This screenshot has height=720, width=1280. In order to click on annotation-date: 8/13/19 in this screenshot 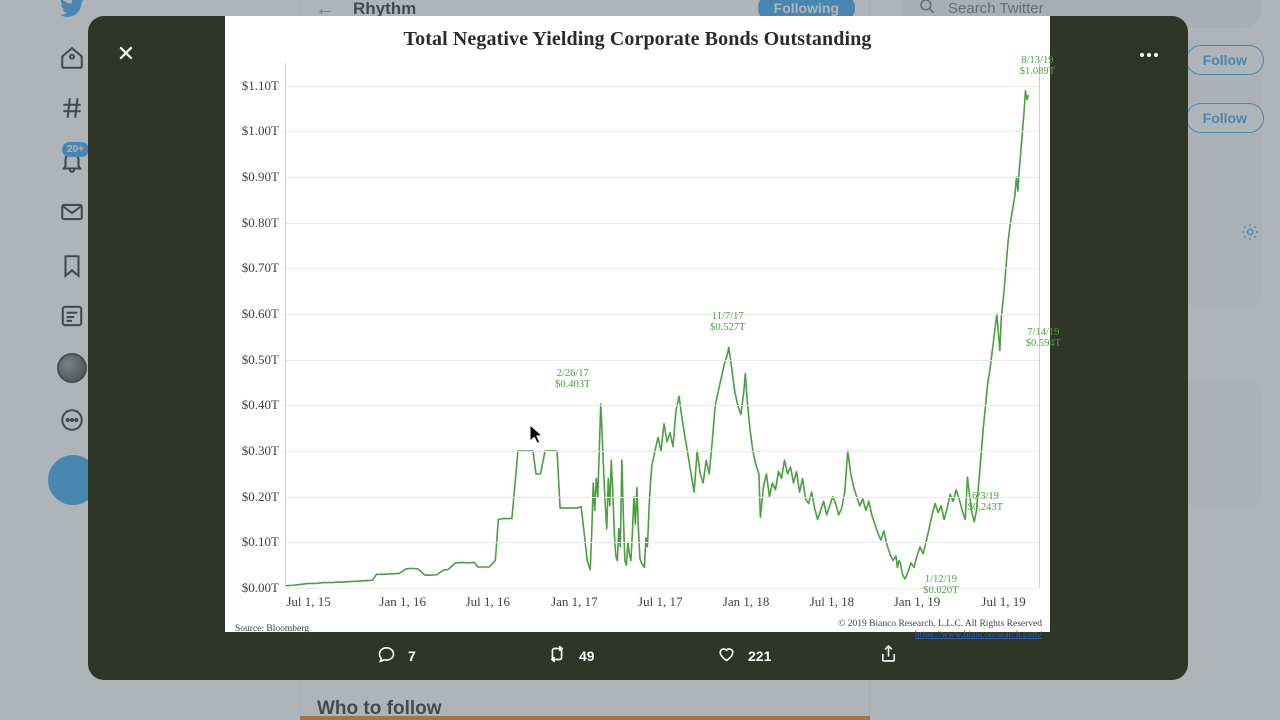, I will do `click(1037, 60)`.